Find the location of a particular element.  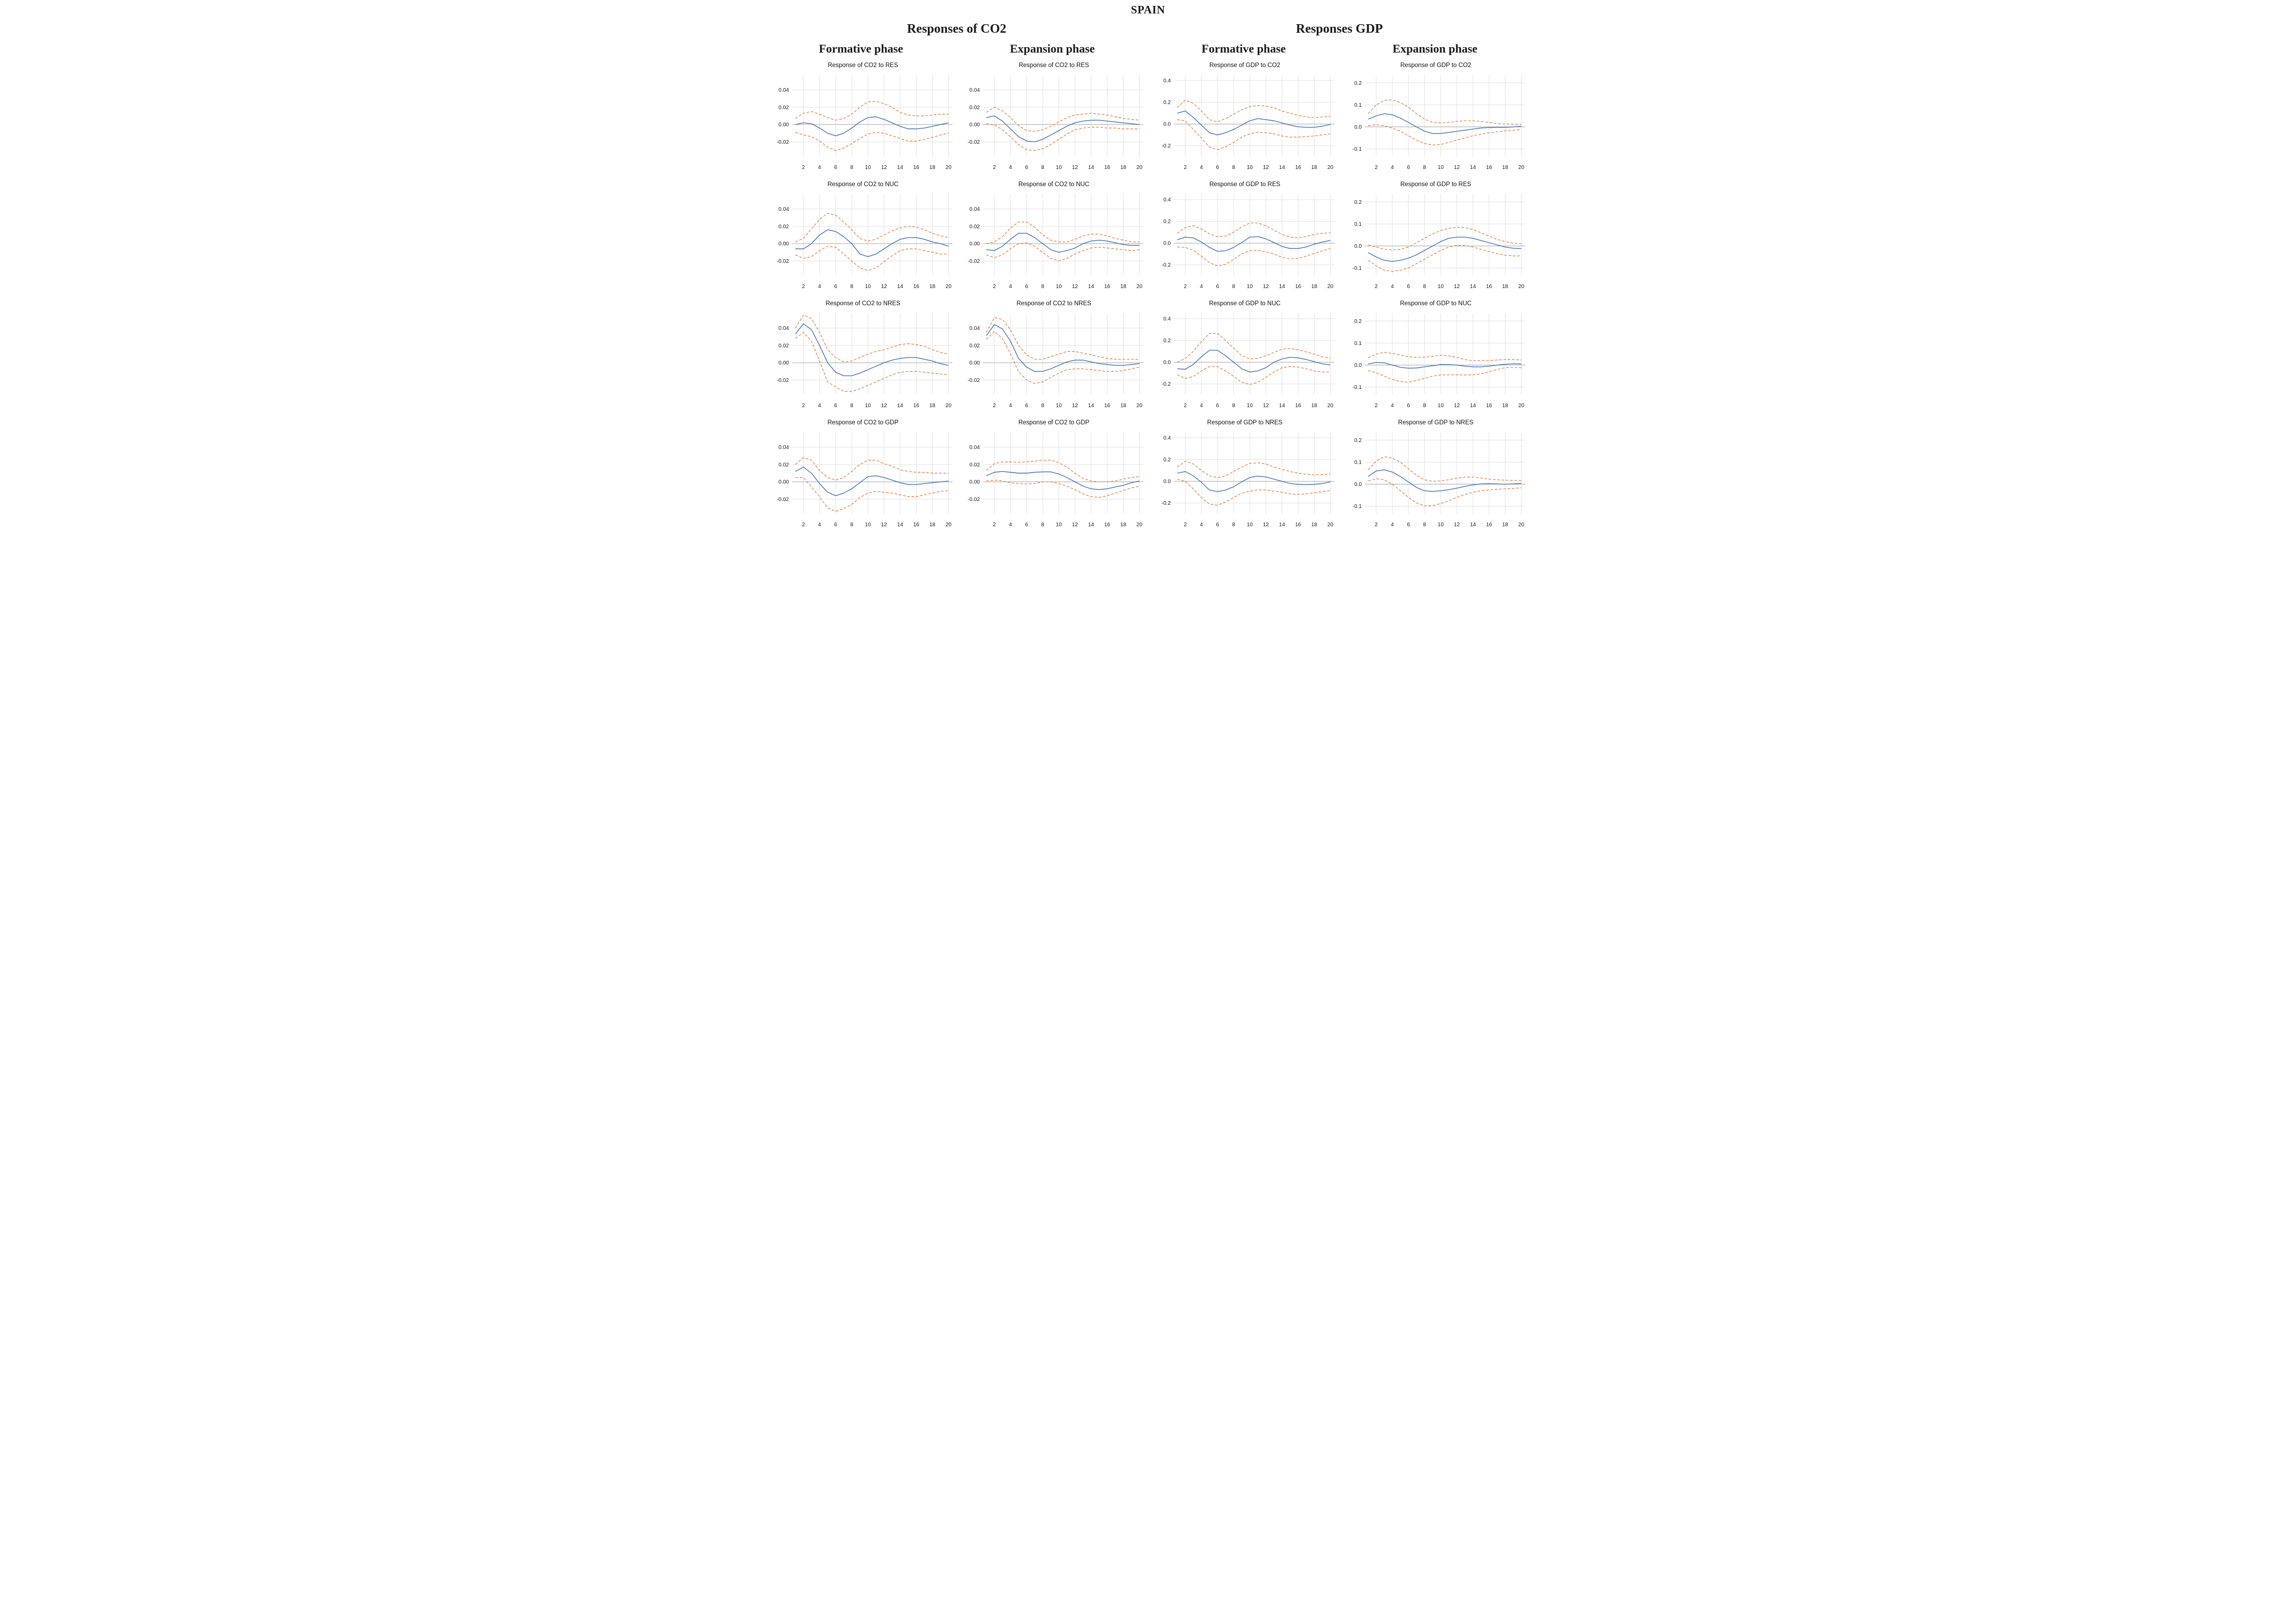

y-tick-label: -0.2 is located at coordinates (1167, 384).